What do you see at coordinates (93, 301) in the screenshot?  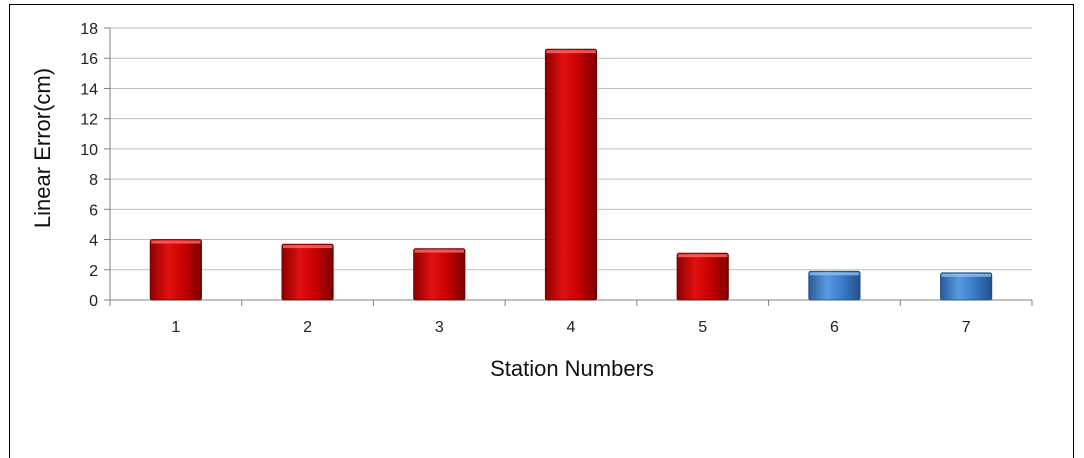 I see `y-tick-label: 0` at bounding box center [93, 301].